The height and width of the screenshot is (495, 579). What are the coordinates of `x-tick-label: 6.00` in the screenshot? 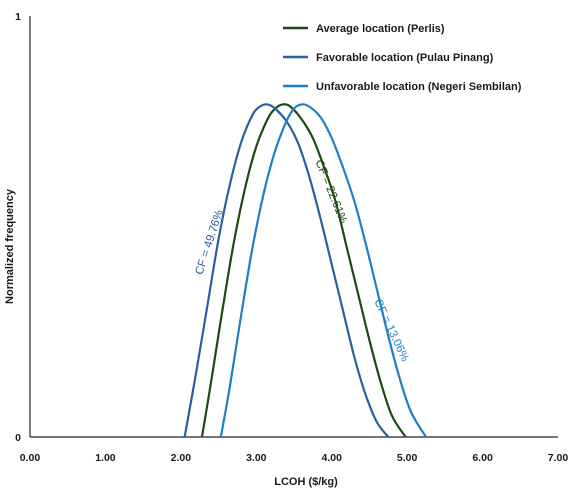 It's located at (482, 458).